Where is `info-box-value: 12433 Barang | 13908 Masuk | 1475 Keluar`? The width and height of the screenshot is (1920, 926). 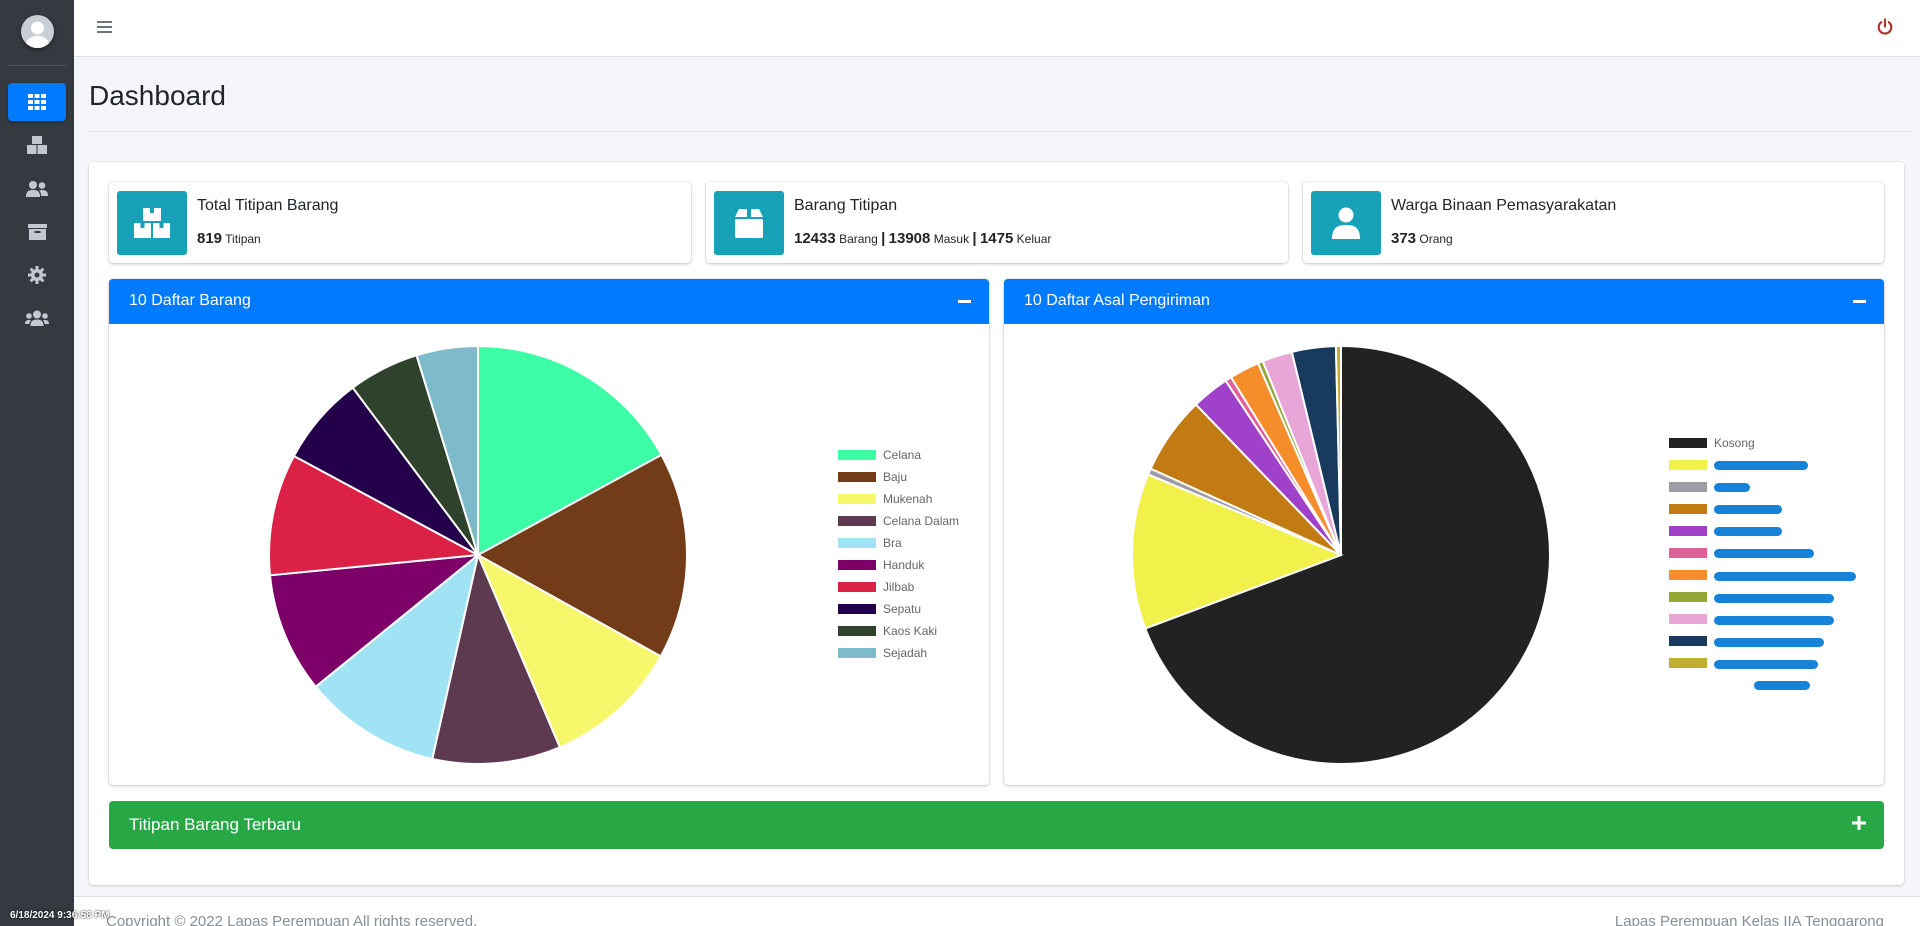 info-box-value: 12433 Barang | 13908 Masuk | 1475 Keluar is located at coordinates (922, 238).